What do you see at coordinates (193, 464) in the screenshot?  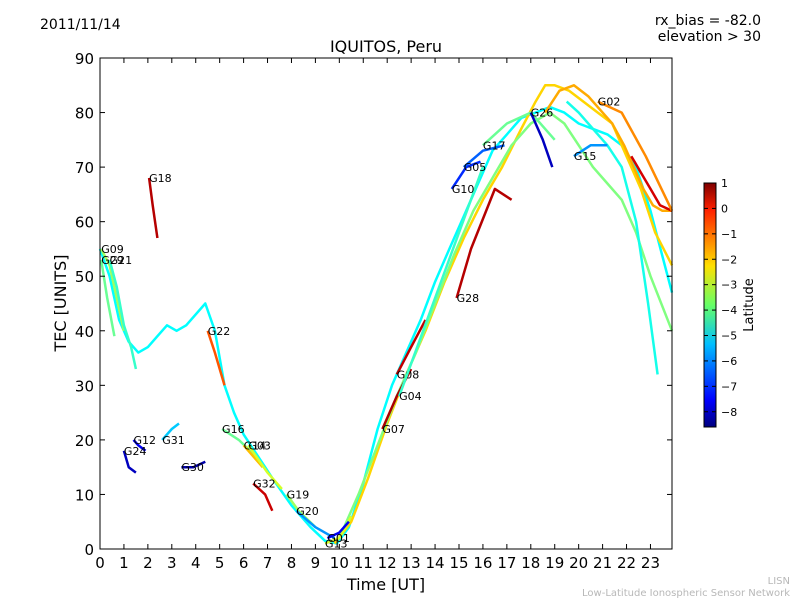 I see `satellite-track-g30` at bounding box center [193, 464].